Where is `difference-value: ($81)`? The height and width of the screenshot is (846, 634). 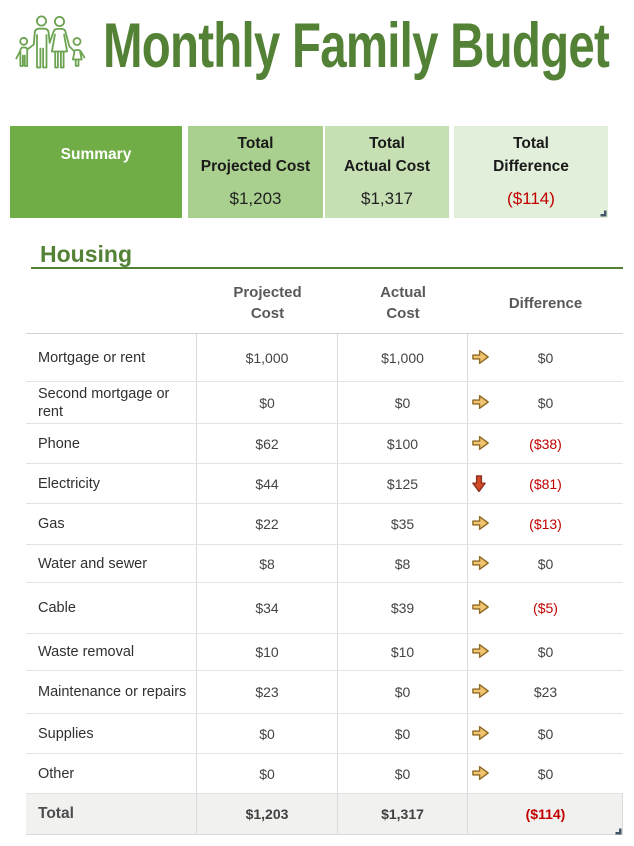
difference-value: ($81) is located at coordinates (545, 483).